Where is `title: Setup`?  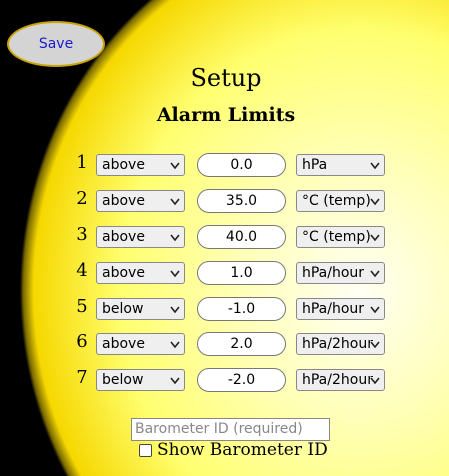
title: Setup is located at coordinates (226, 78).